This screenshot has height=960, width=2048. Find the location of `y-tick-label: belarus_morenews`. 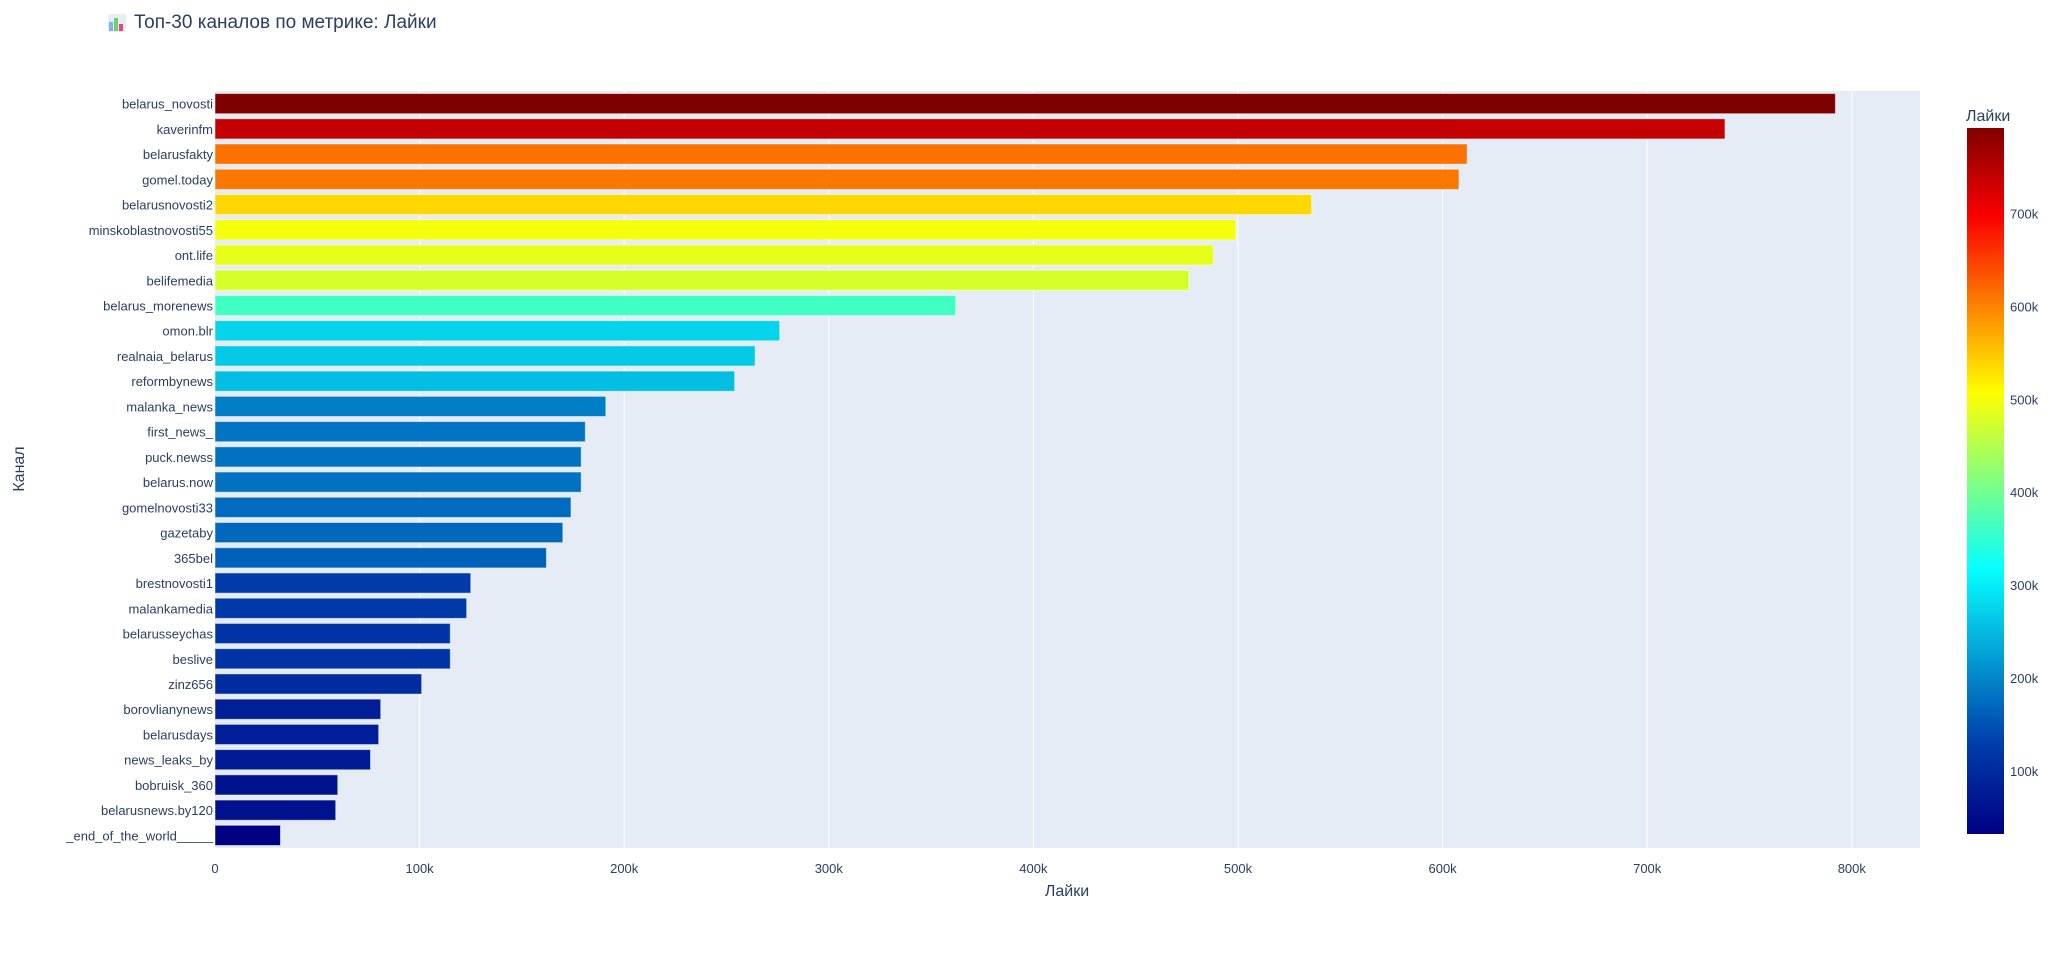

y-tick-label: belarus_morenews is located at coordinates (158, 305).